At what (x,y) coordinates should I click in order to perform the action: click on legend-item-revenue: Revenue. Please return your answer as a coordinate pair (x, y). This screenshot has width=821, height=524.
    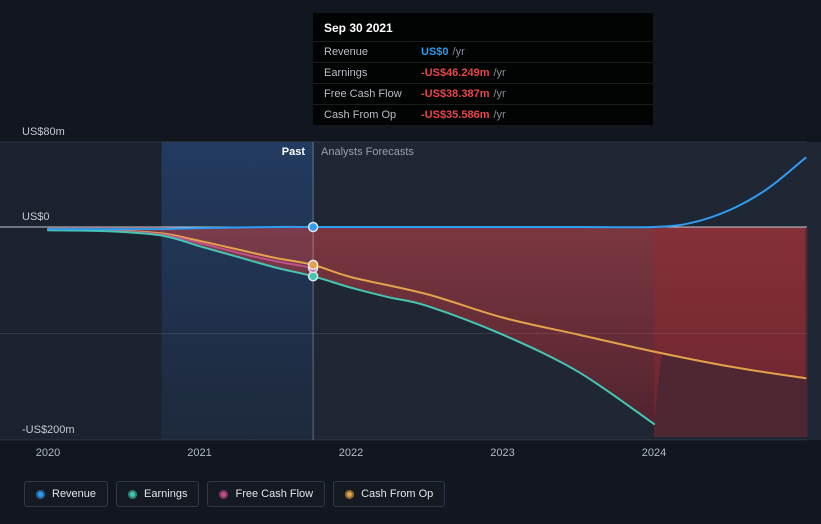
    Looking at the image, I should click on (66, 494).